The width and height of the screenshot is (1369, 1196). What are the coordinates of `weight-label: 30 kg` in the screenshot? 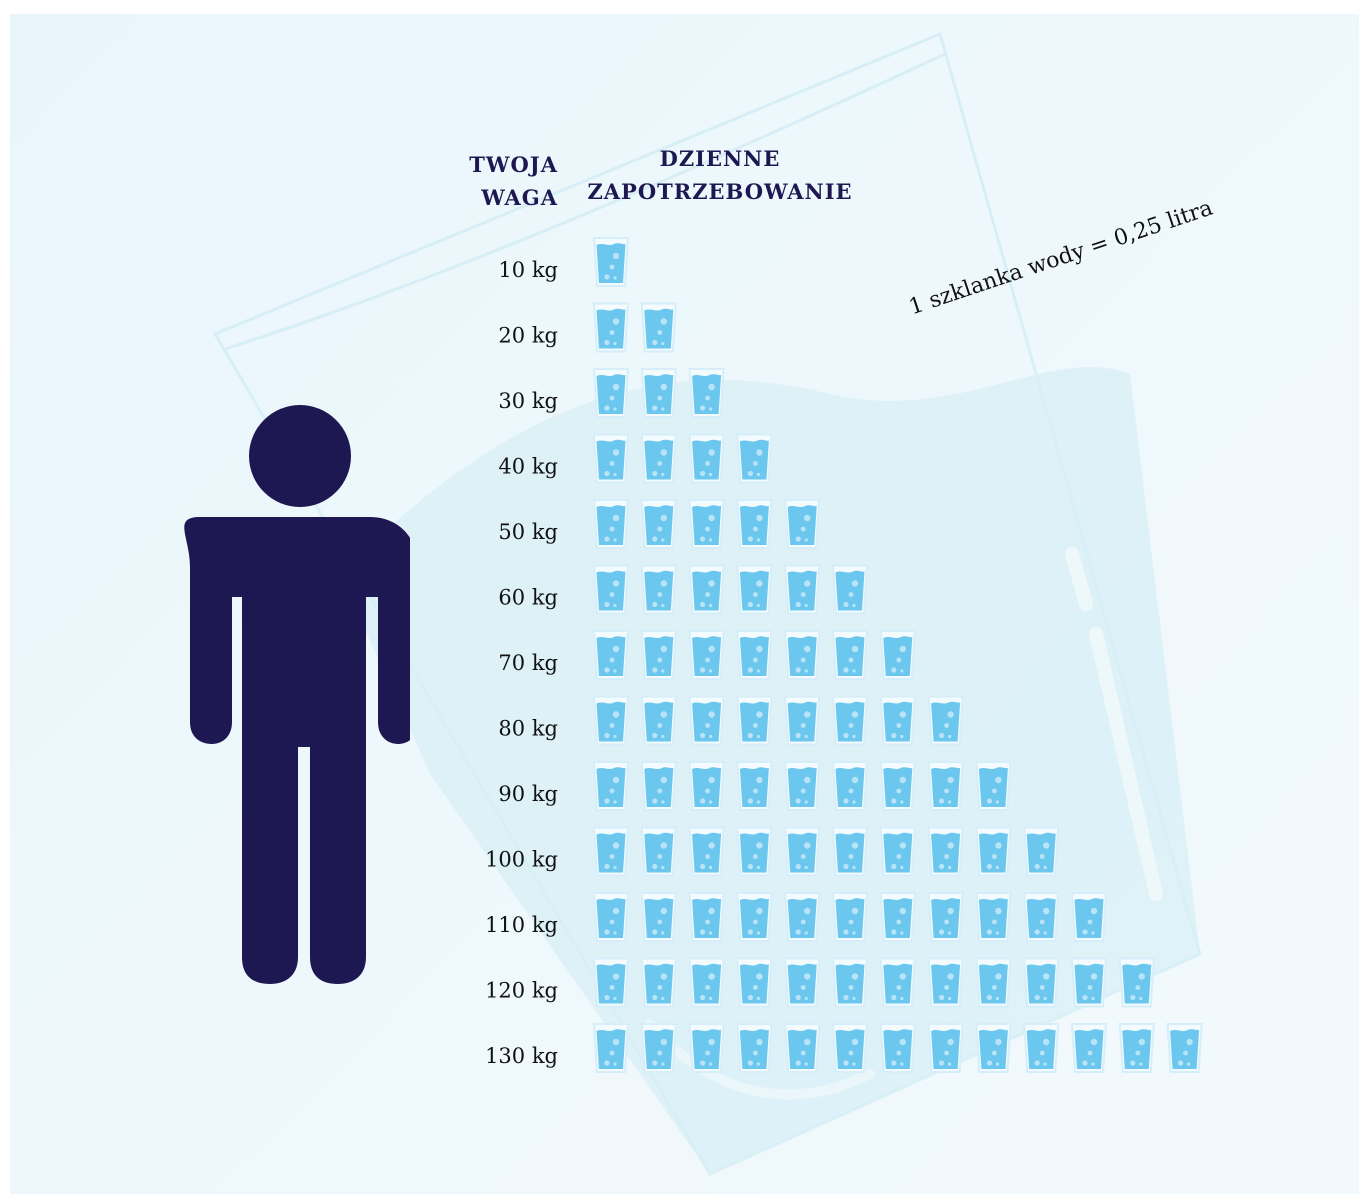 It's located at (528, 401).